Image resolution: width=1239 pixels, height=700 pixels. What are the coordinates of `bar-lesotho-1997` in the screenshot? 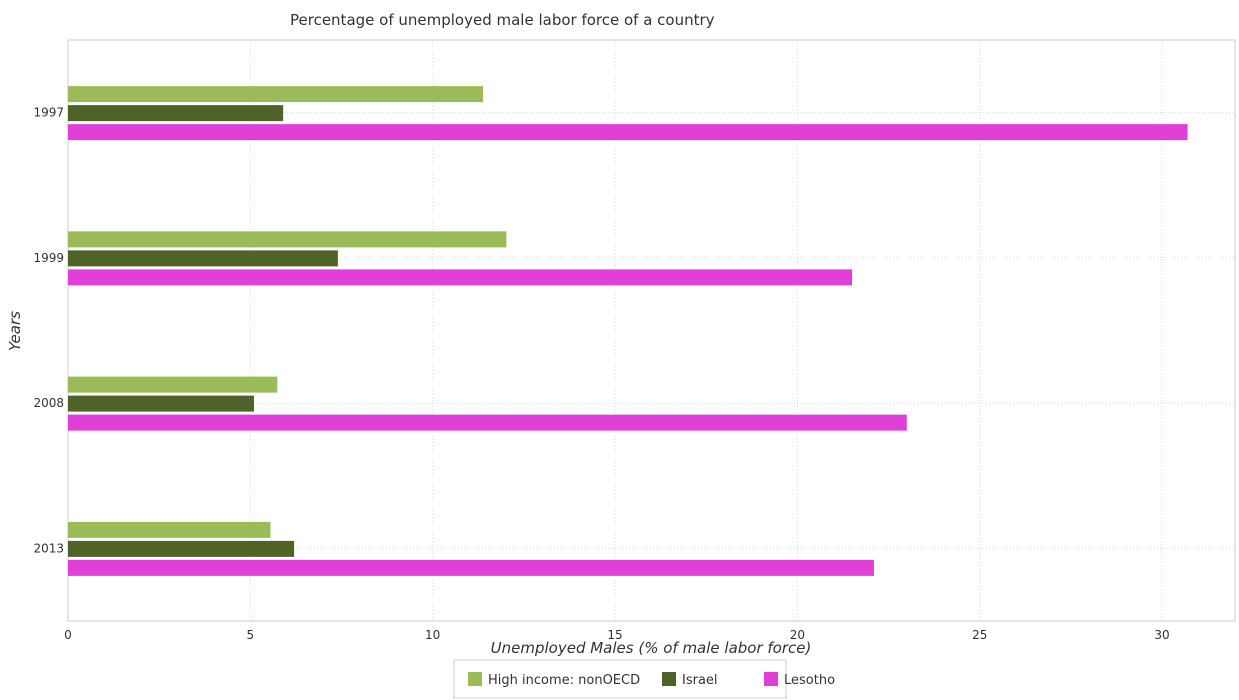 It's located at (628, 132).